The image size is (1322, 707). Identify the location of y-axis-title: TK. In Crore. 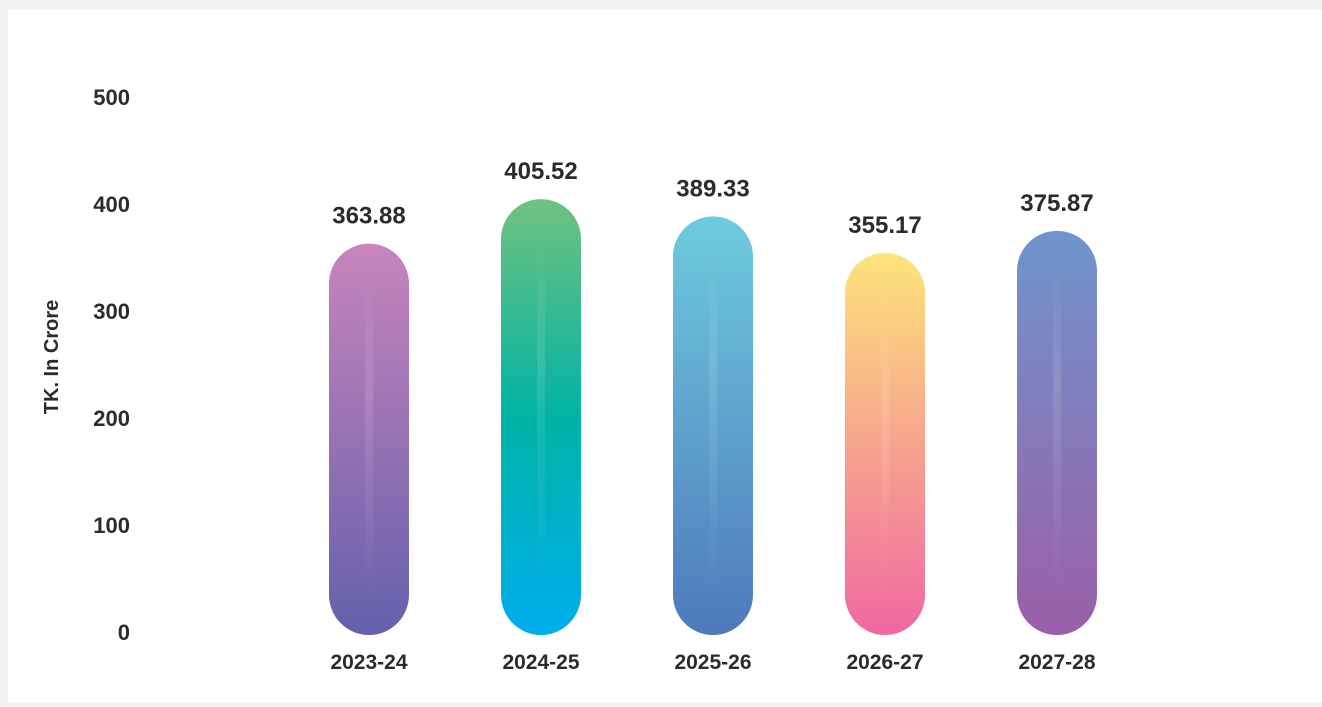
(52, 357).